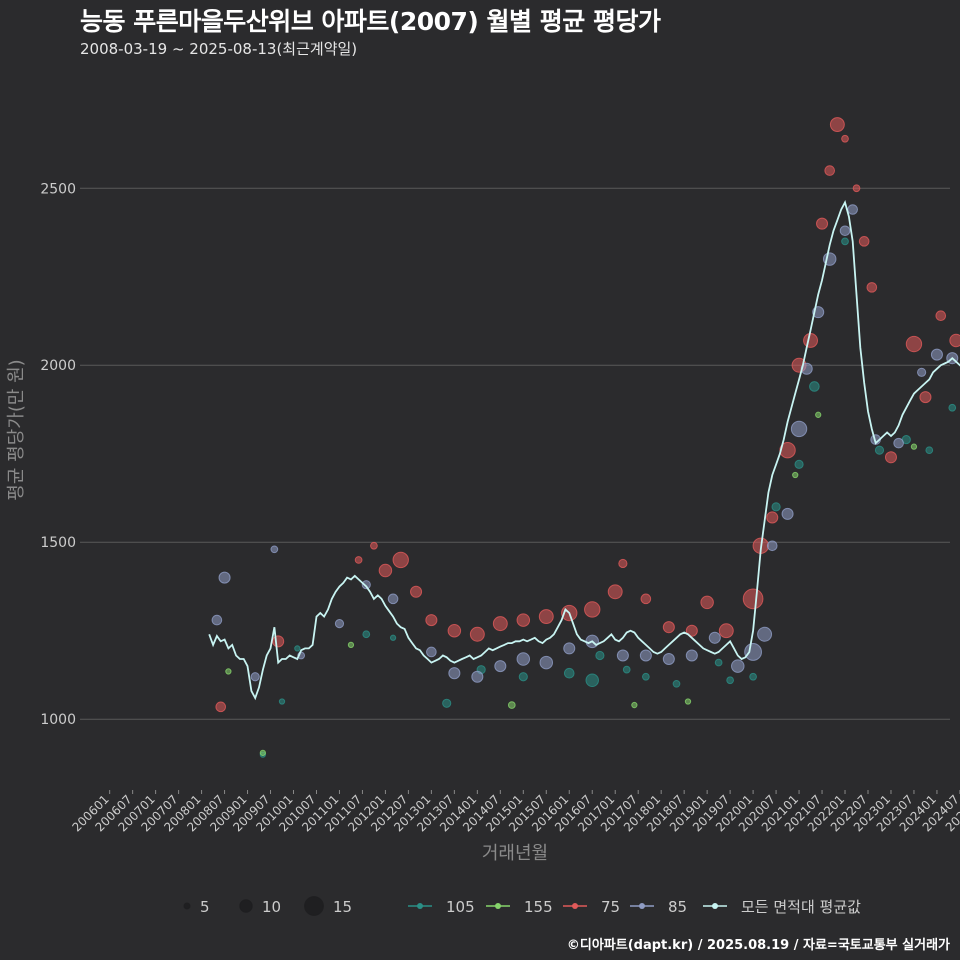 Image resolution: width=960 pixels, height=960 pixels. I want to click on y-tick-label: 1500, so click(58, 543).